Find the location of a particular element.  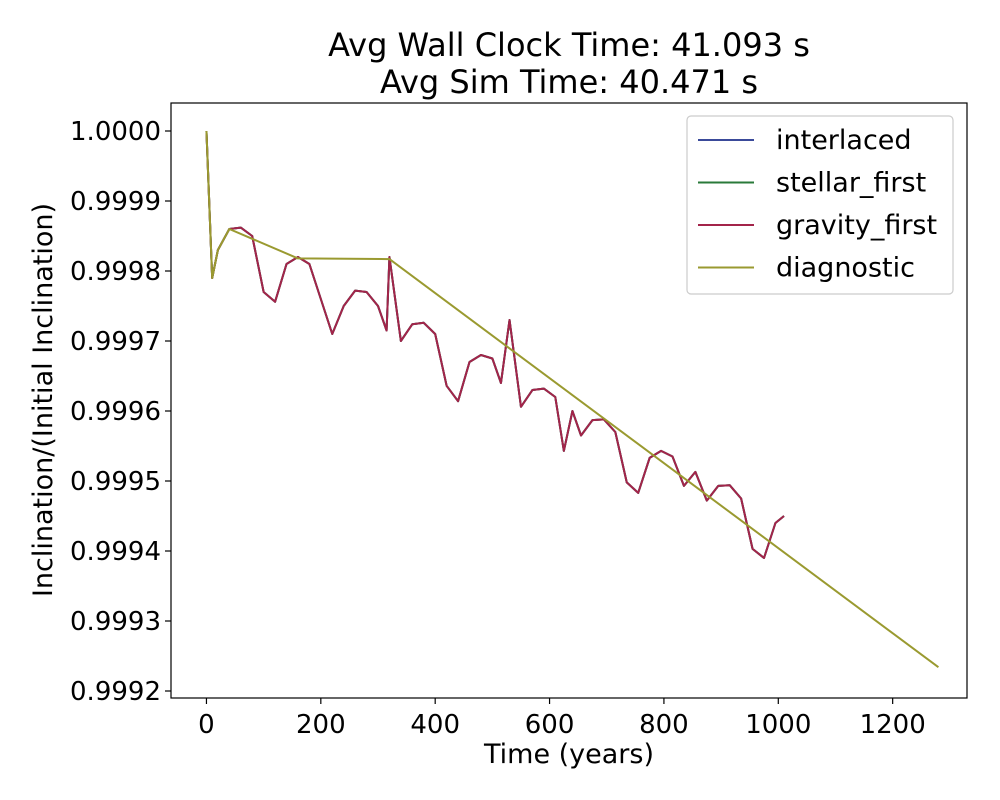

x-tick-label: 800 is located at coordinates (664, 725).